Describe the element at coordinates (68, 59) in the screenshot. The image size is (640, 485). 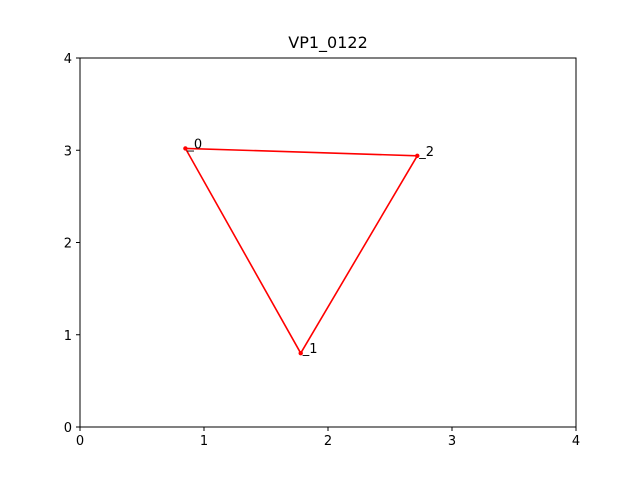
I see `y-tick-label: 4` at that location.